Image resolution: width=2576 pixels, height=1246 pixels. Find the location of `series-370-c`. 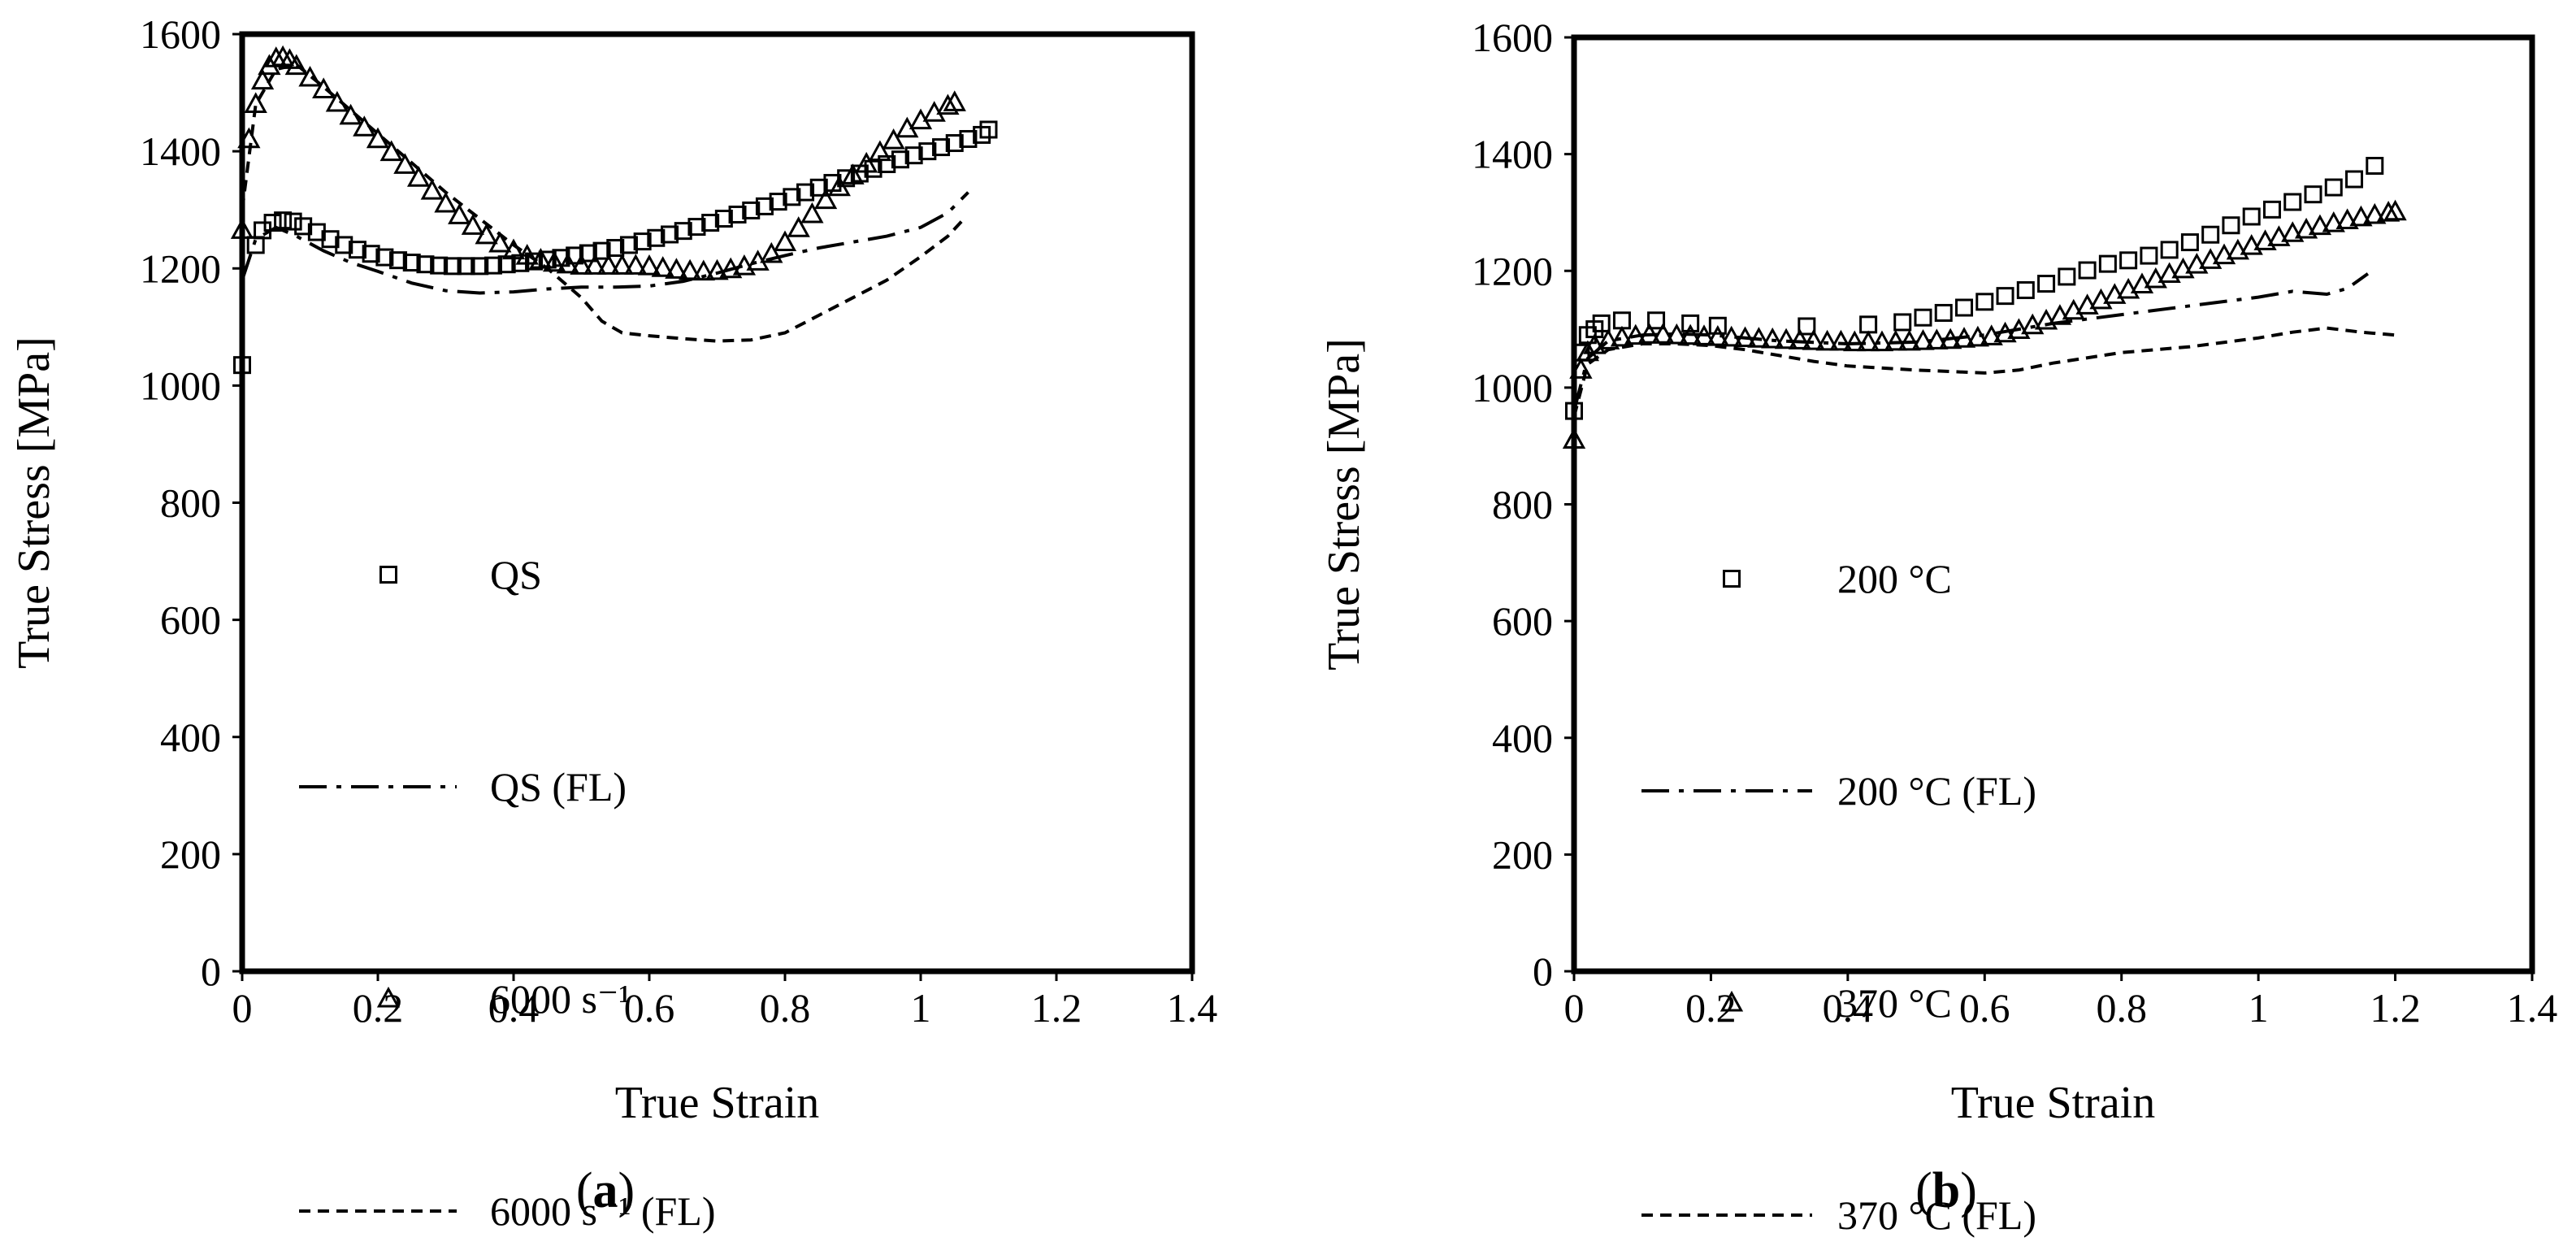

series-370-c is located at coordinates (1985, 324).